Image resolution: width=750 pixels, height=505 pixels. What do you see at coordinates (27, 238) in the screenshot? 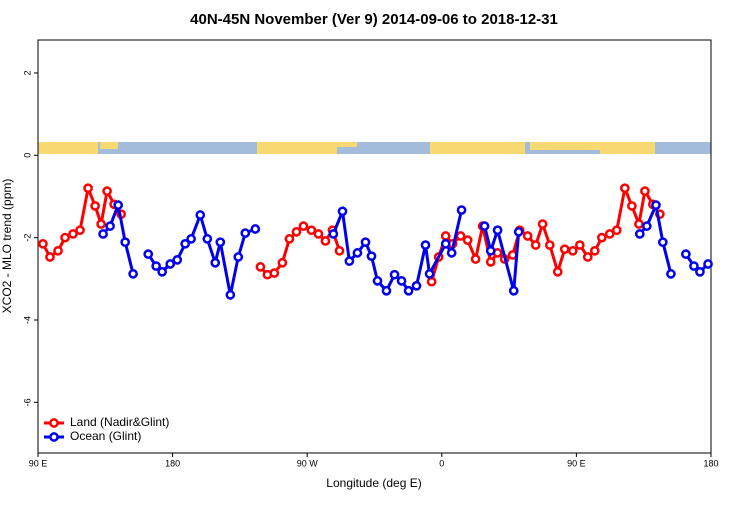
I see `y-tick-label: -2` at bounding box center [27, 238].